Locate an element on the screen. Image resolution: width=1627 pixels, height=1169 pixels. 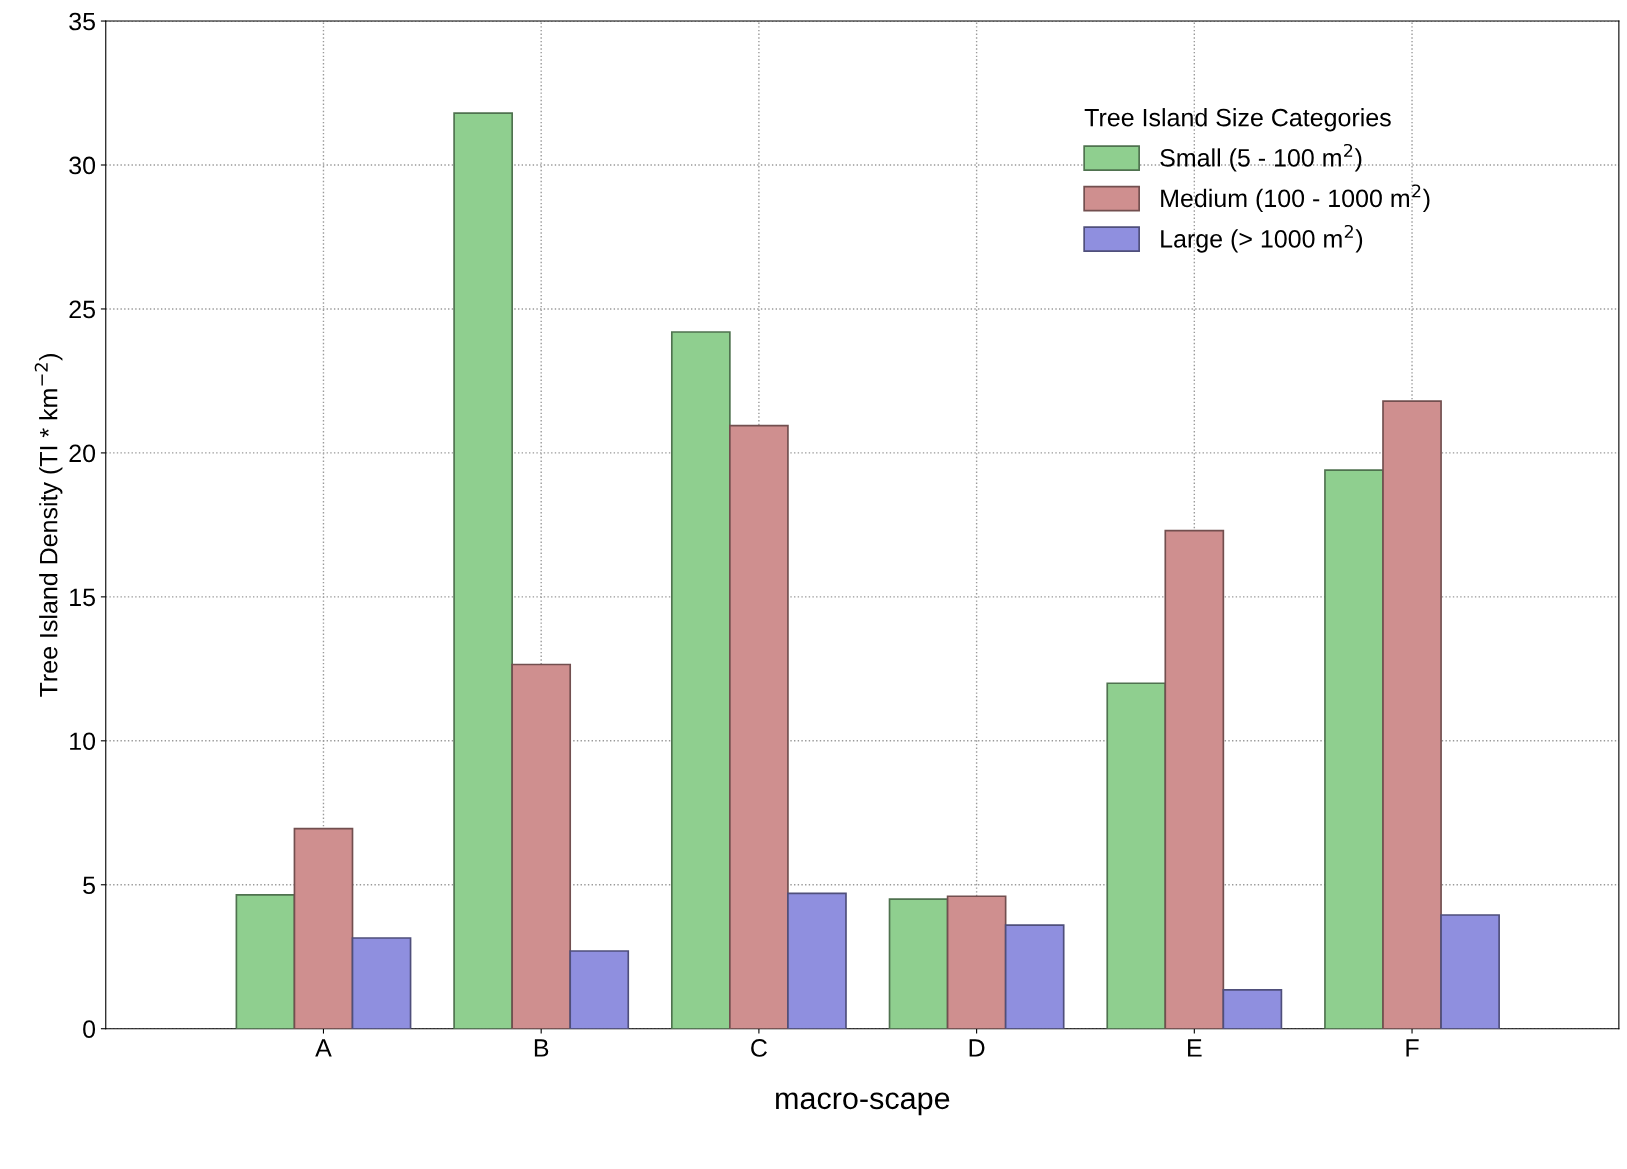
y-tick-label: 10 is located at coordinates (83, 741).